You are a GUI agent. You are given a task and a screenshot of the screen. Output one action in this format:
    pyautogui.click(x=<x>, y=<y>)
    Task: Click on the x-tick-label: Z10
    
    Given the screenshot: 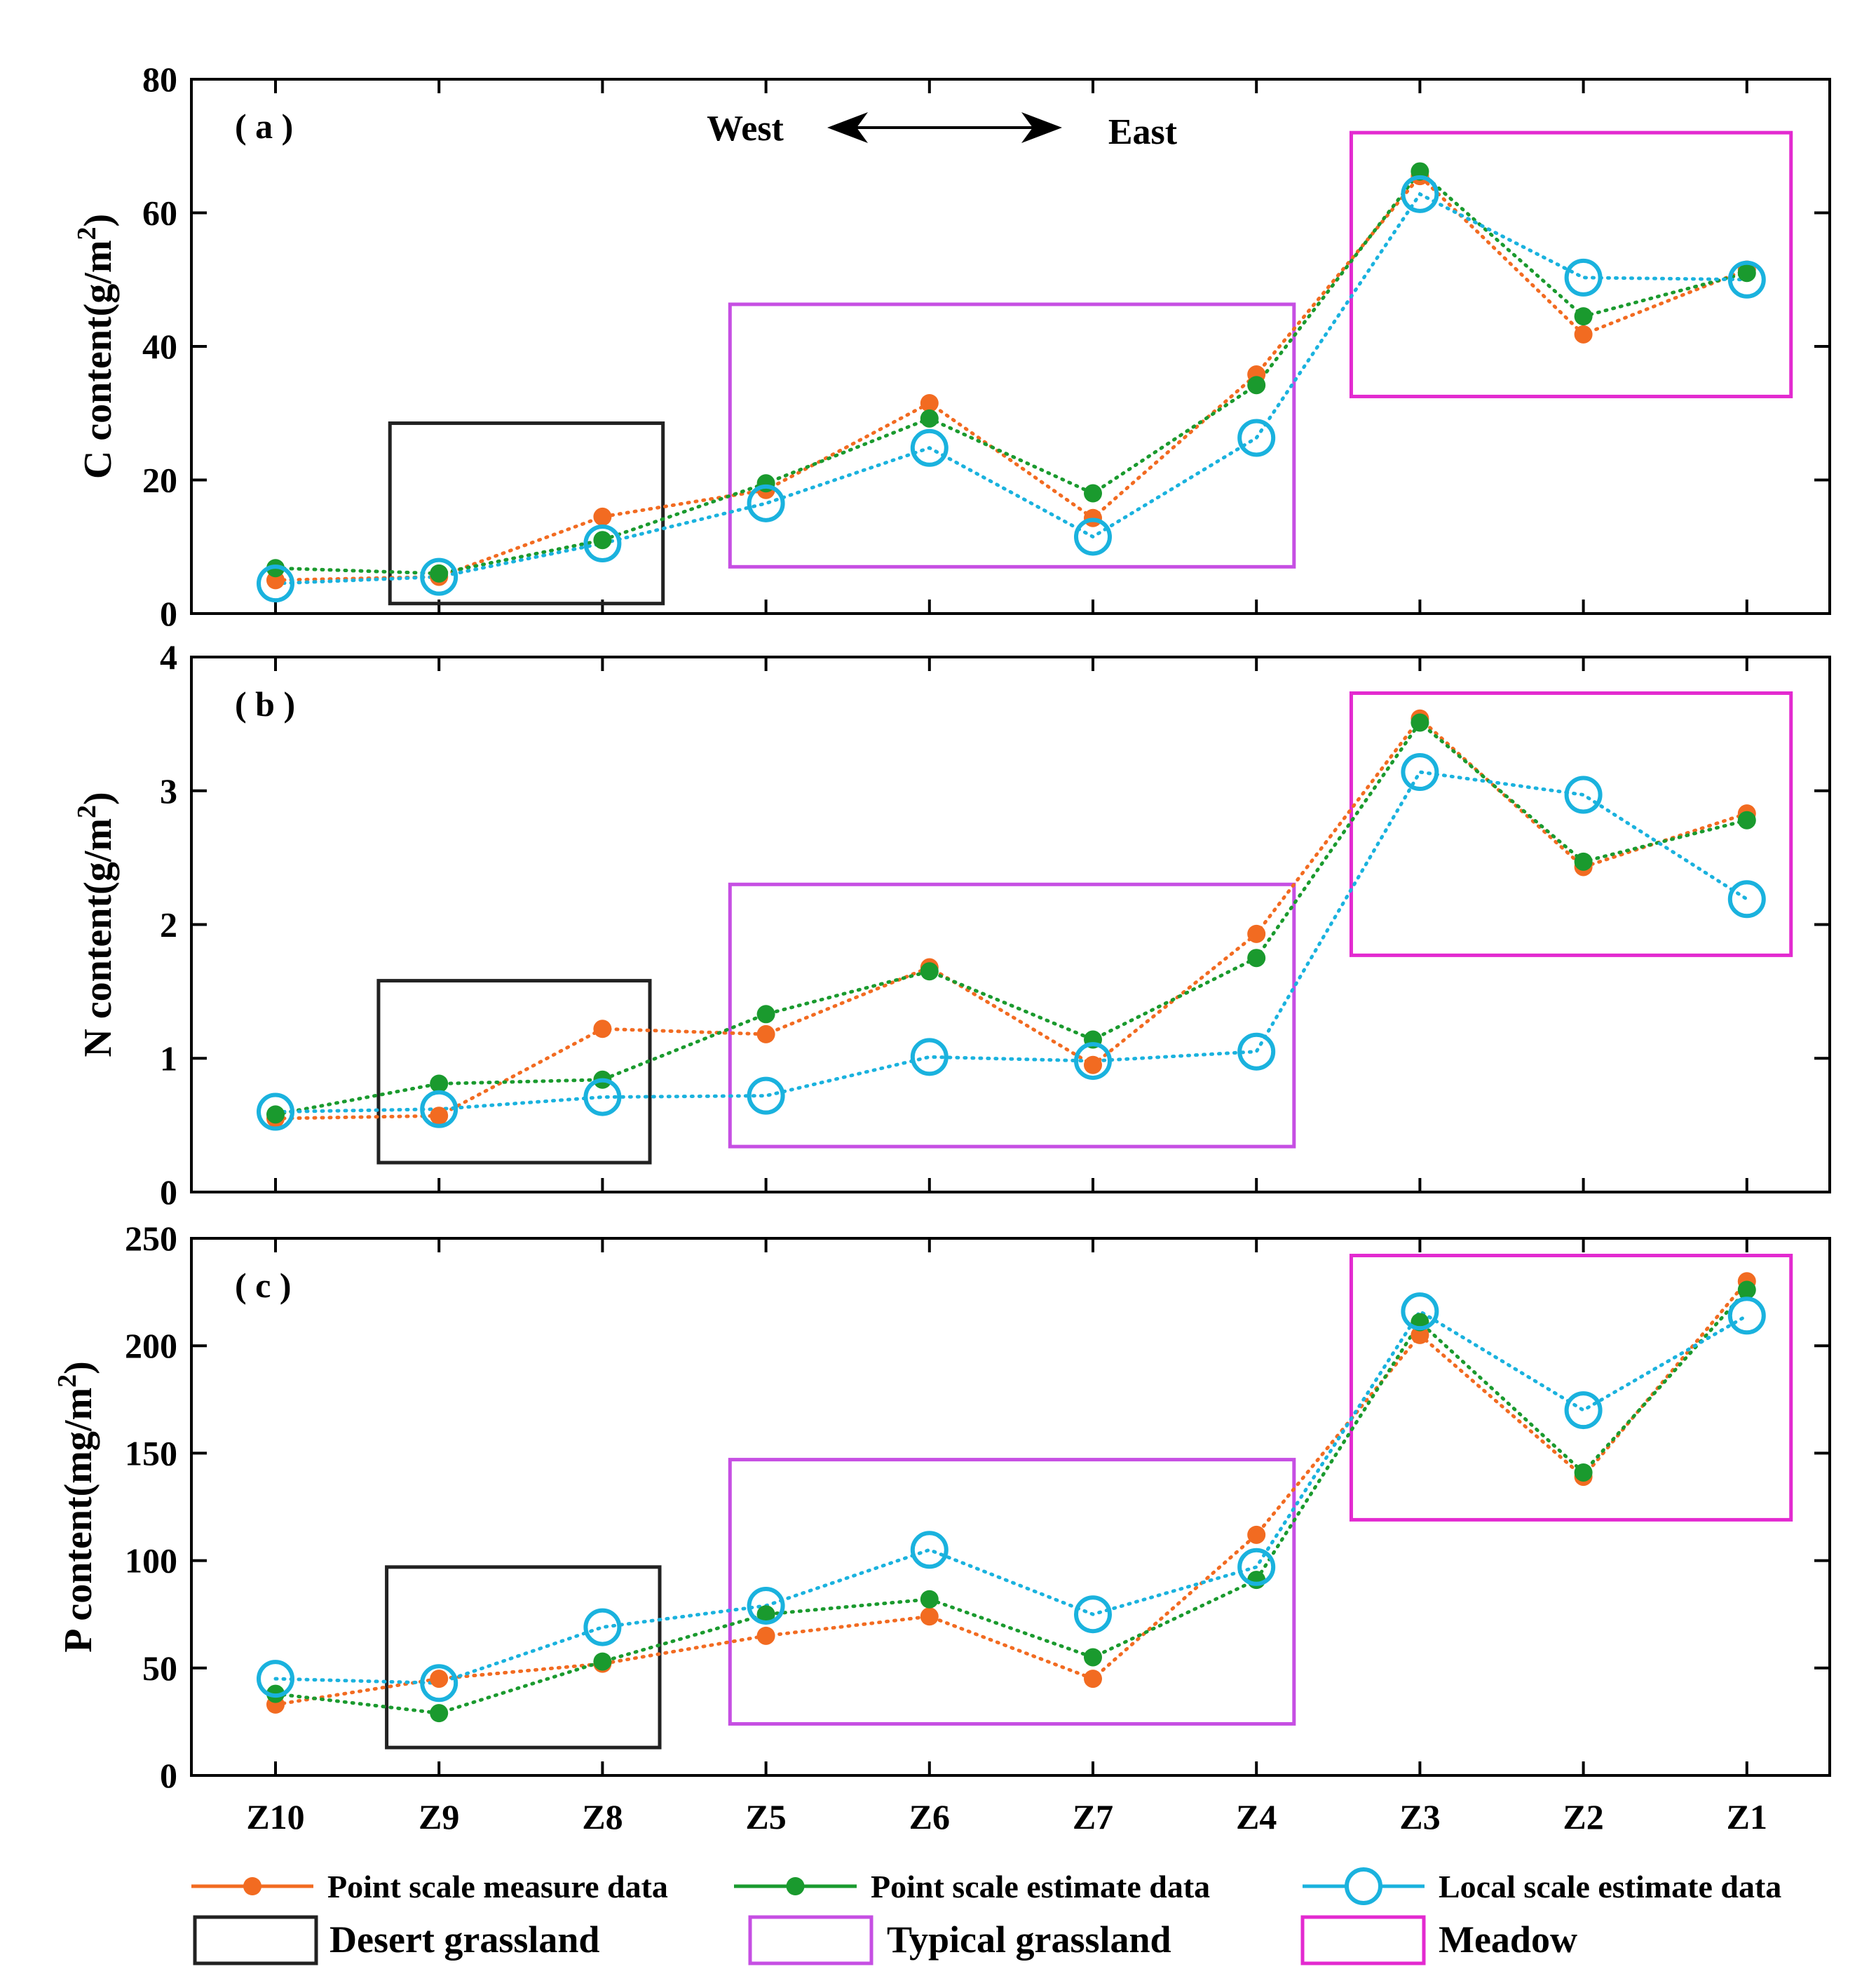 What is the action you would take?
    pyautogui.click(x=275, y=1816)
    